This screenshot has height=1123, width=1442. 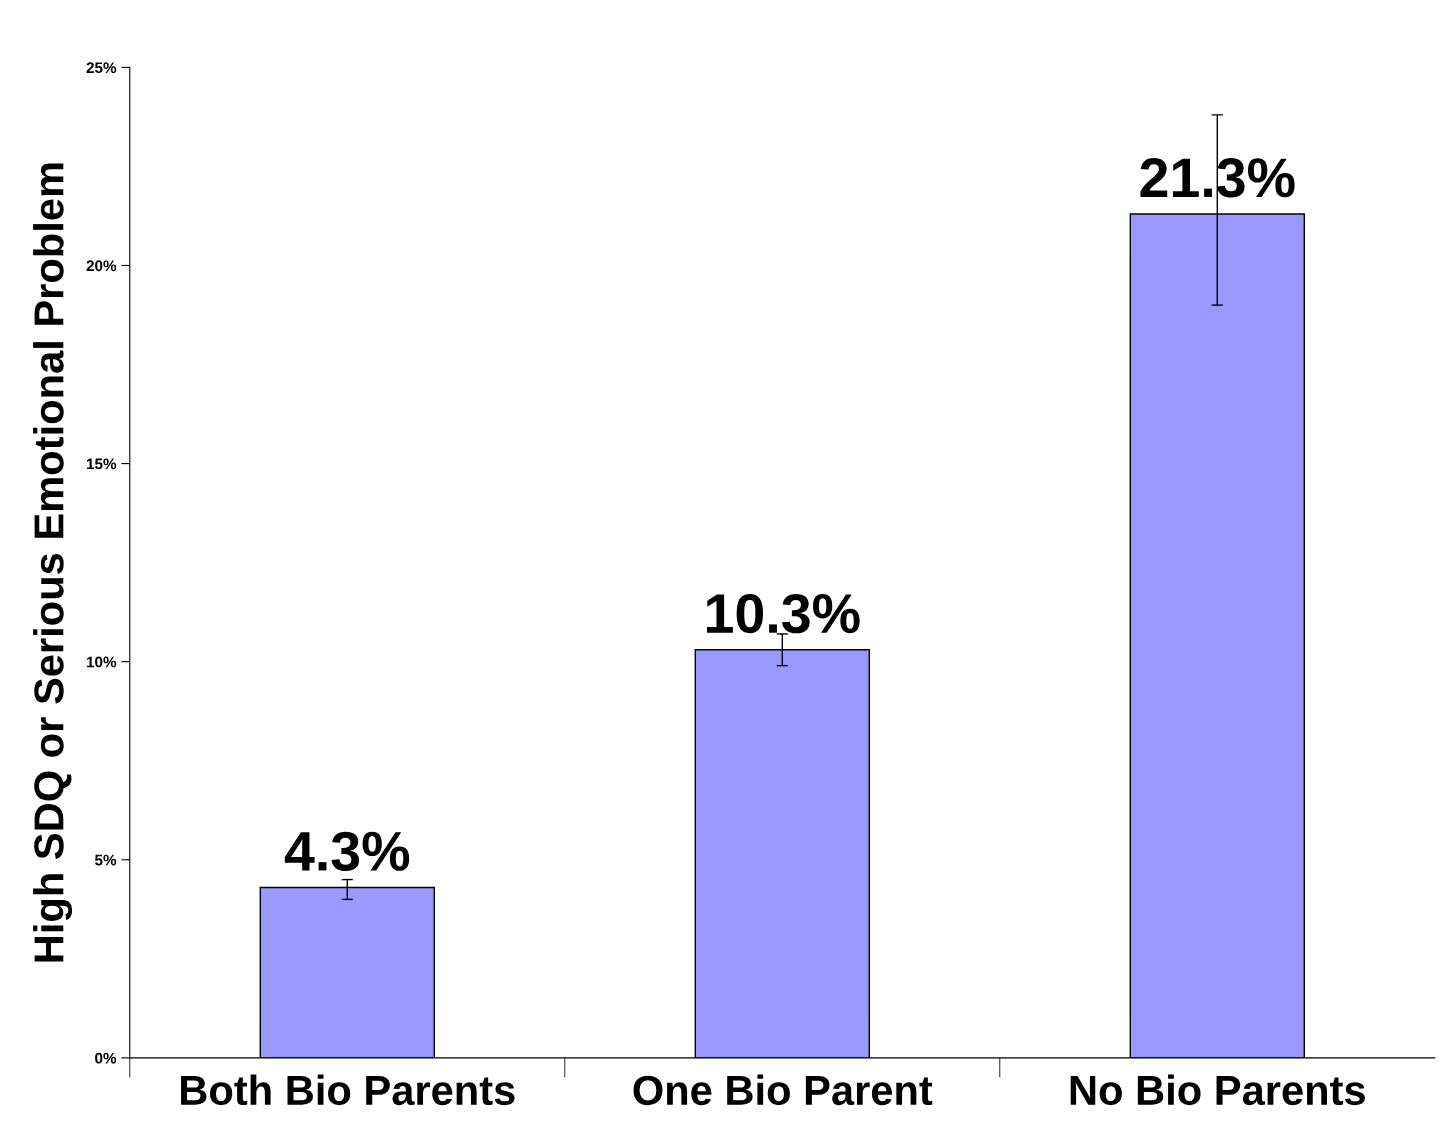 What do you see at coordinates (101, 464) in the screenshot?
I see `y-tick-label: 15%` at bounding box center [101, 464].